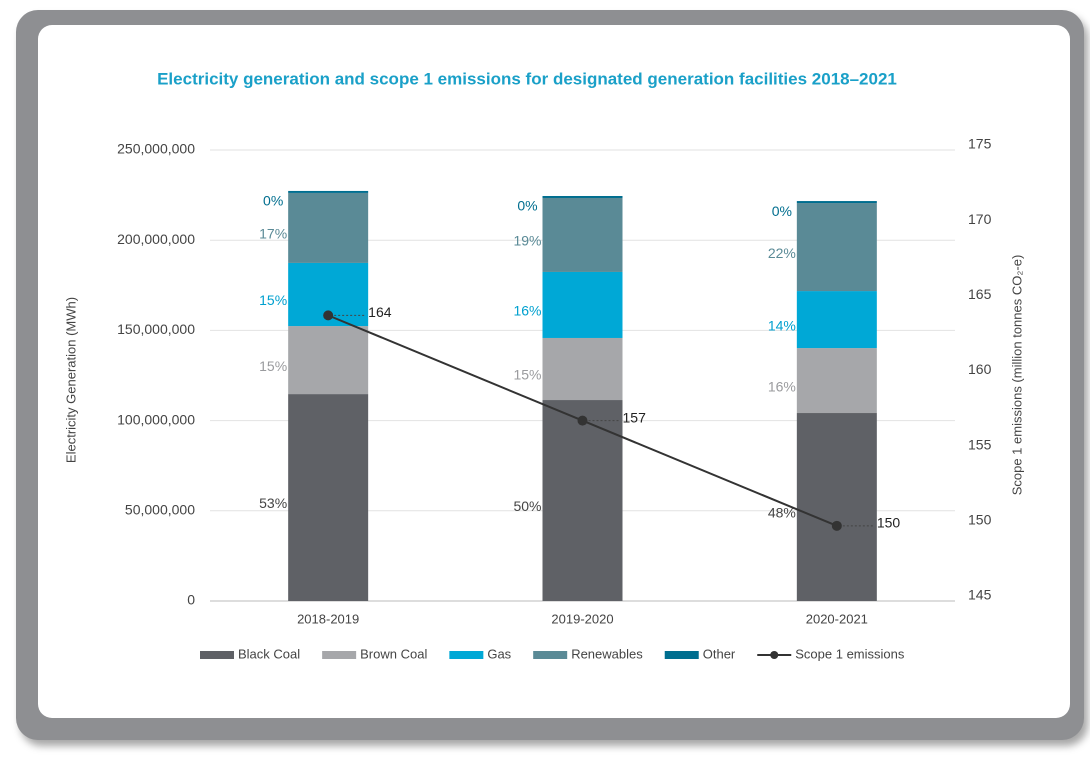 This screenshot has width=1090, height=765. Describe the element at coordinates (156, 149) in the screenshot. I see `y-tick-label: 250,000,000` at that location.